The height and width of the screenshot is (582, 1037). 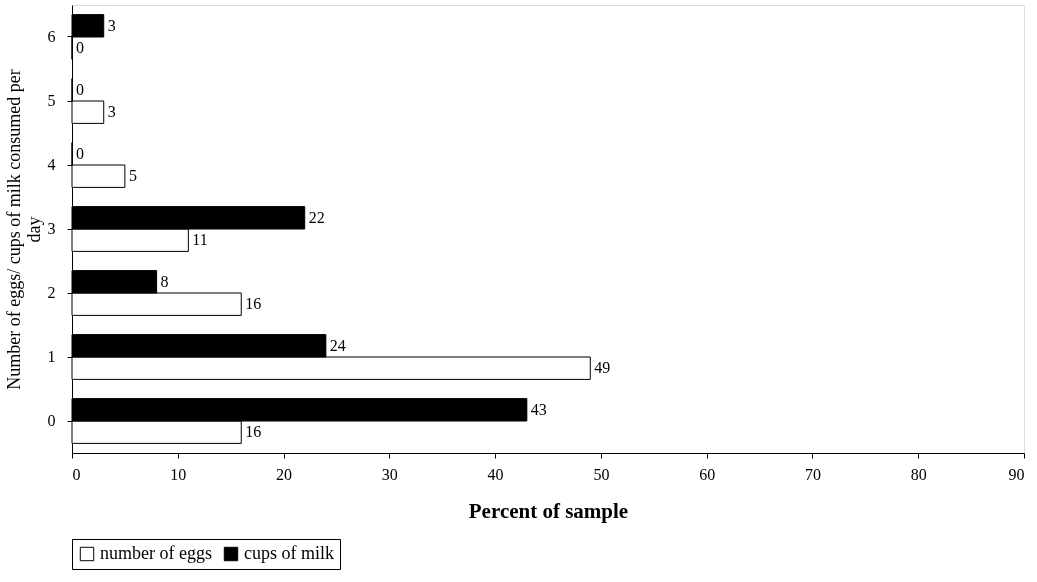 What do you see at coordinates (602, 368) in the screenshot?
I see `data-label: 49` at bounding box center [602, 368].